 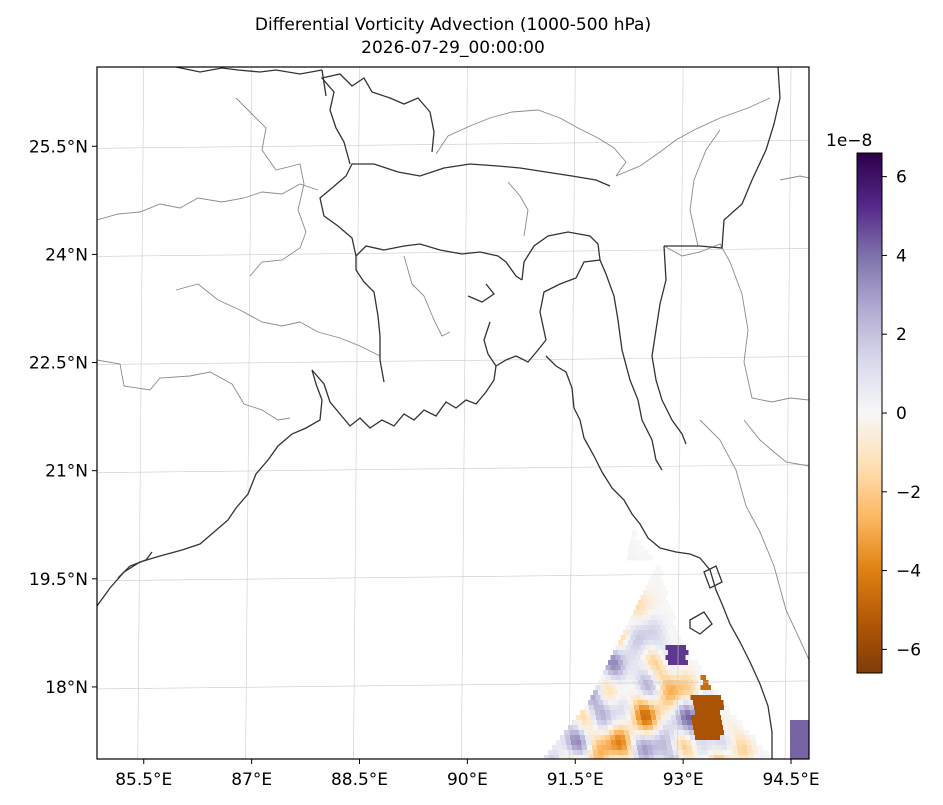 I want to click on colorbar-tick-label: 4, so click(x=901, y=256).